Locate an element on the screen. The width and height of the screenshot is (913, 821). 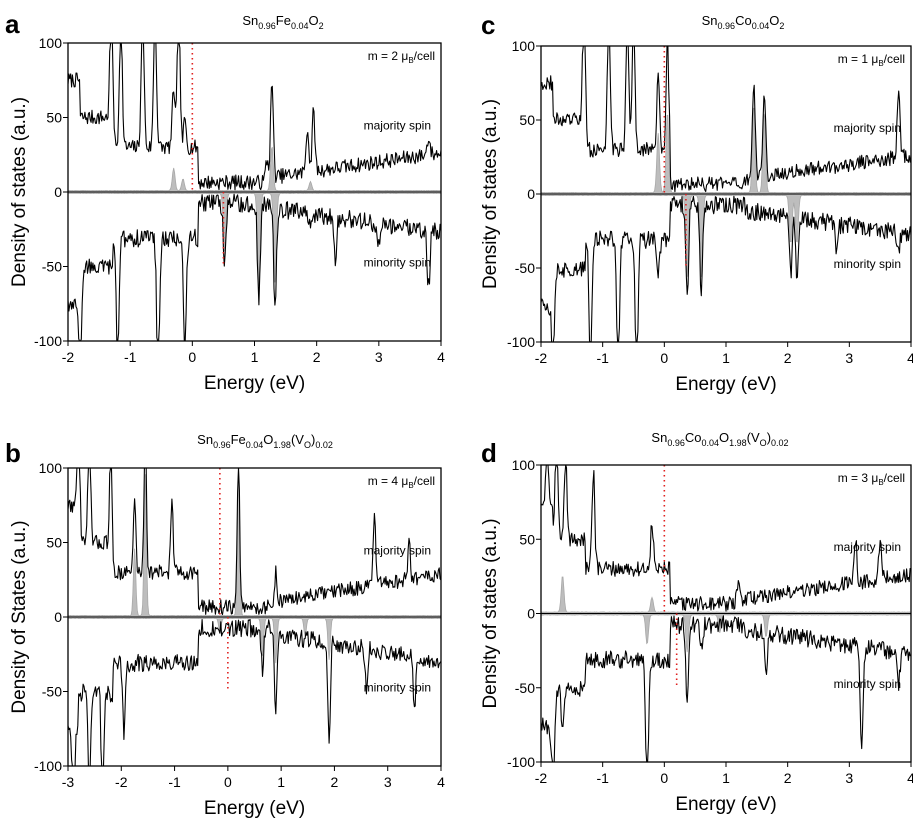
panel-title-b: Sn0.96Fe0.04O1.98(VO)0.02 is located at coordinates (265, 441).